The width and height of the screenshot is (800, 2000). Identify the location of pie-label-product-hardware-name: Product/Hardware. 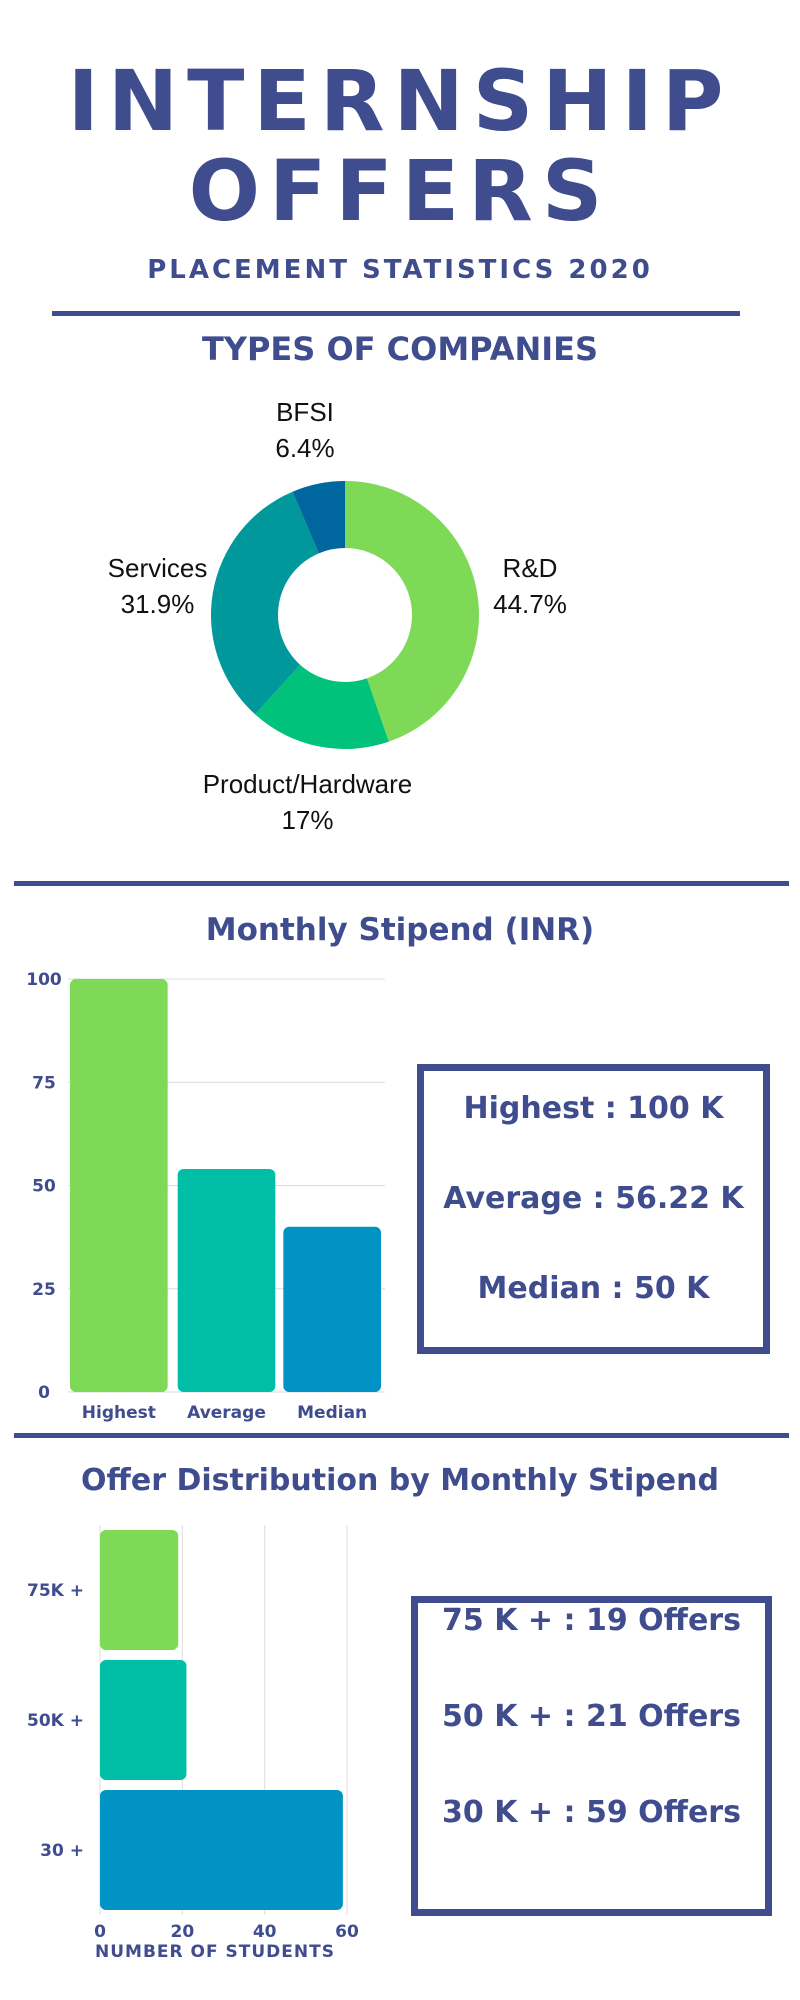
(307, 784).